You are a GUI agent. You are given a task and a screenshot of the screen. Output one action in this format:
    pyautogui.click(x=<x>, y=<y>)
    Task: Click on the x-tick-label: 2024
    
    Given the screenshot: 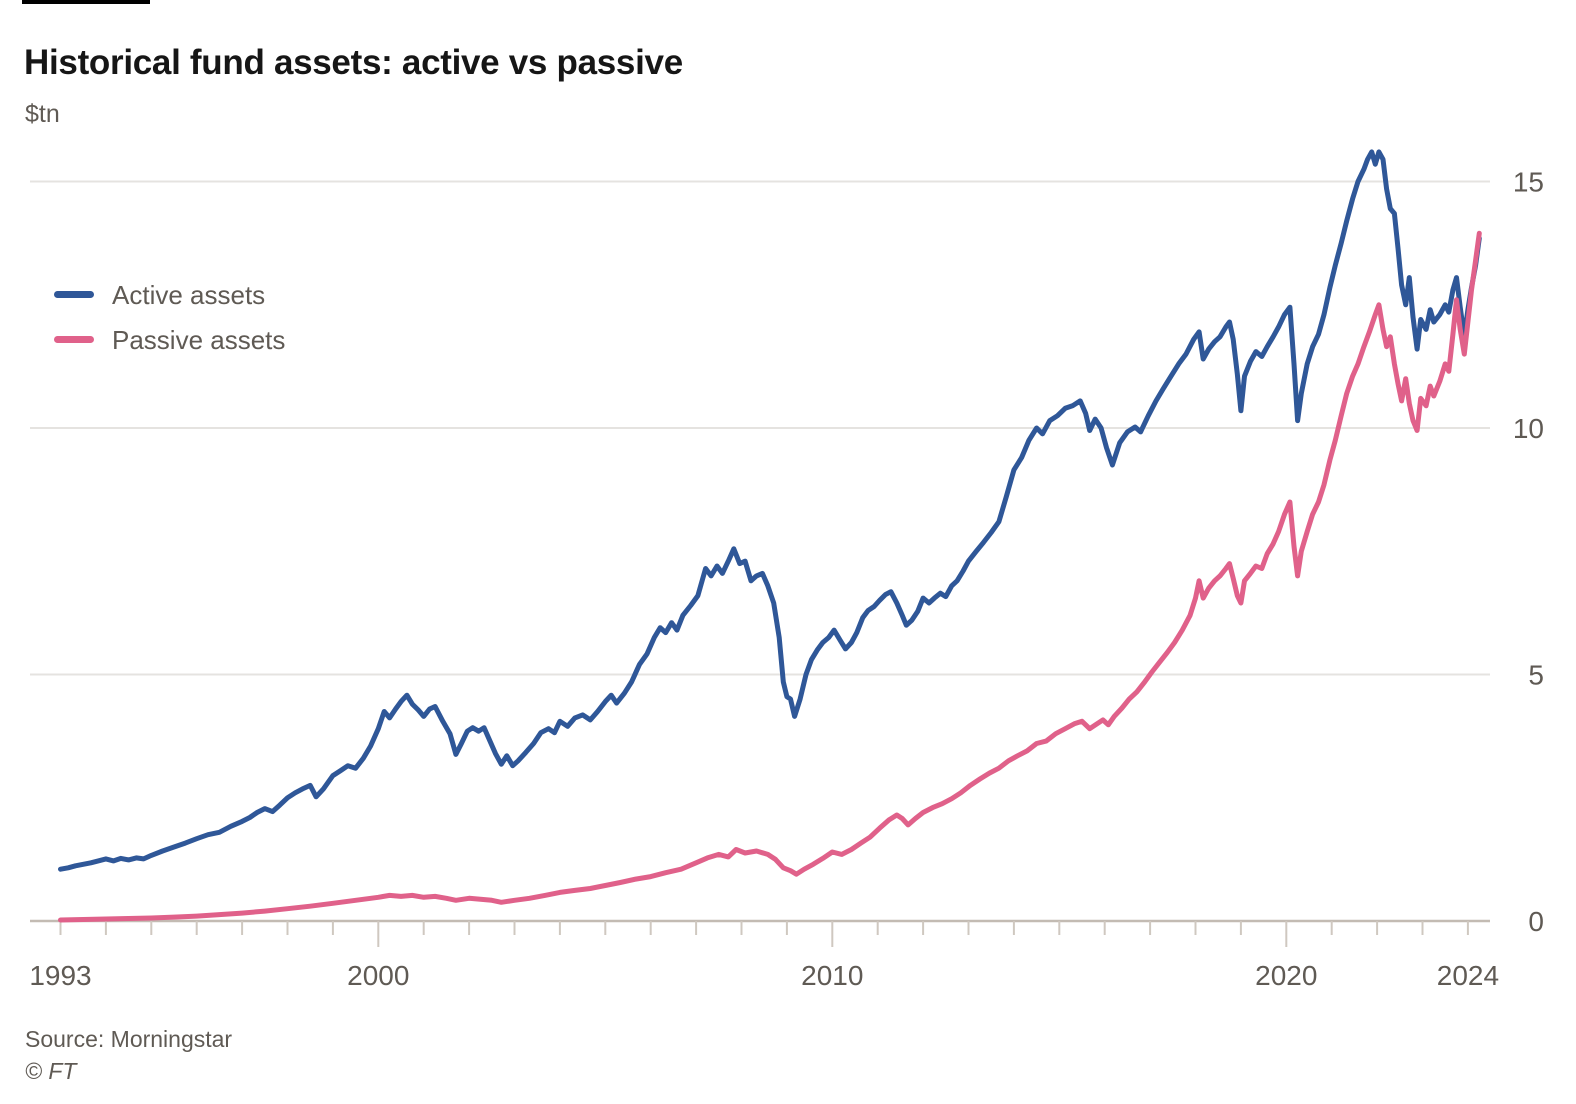 What is the action you would take?
    pyautogui.click(x=1468, y=975)
    